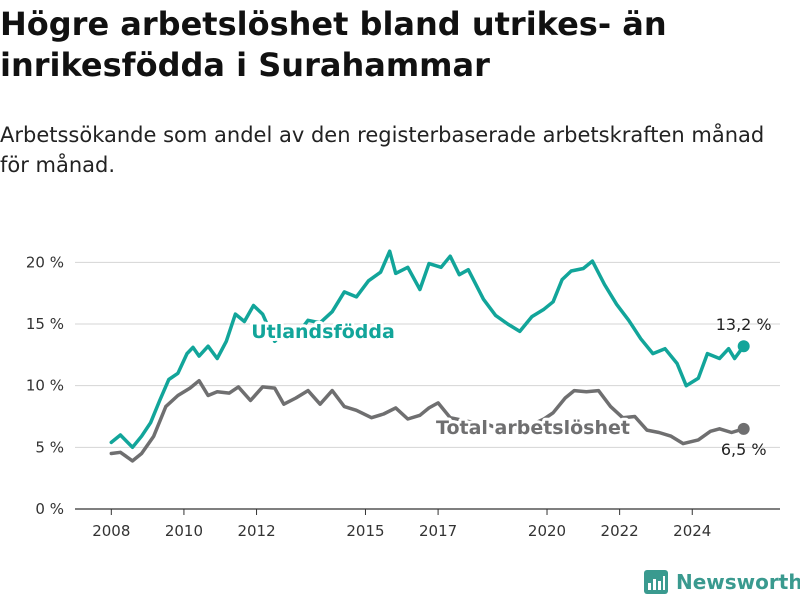  Describe the element at coordinates (744, 324) in the screenshot. I see `end-value-utlandsfodda: 13,2 %` at that location.